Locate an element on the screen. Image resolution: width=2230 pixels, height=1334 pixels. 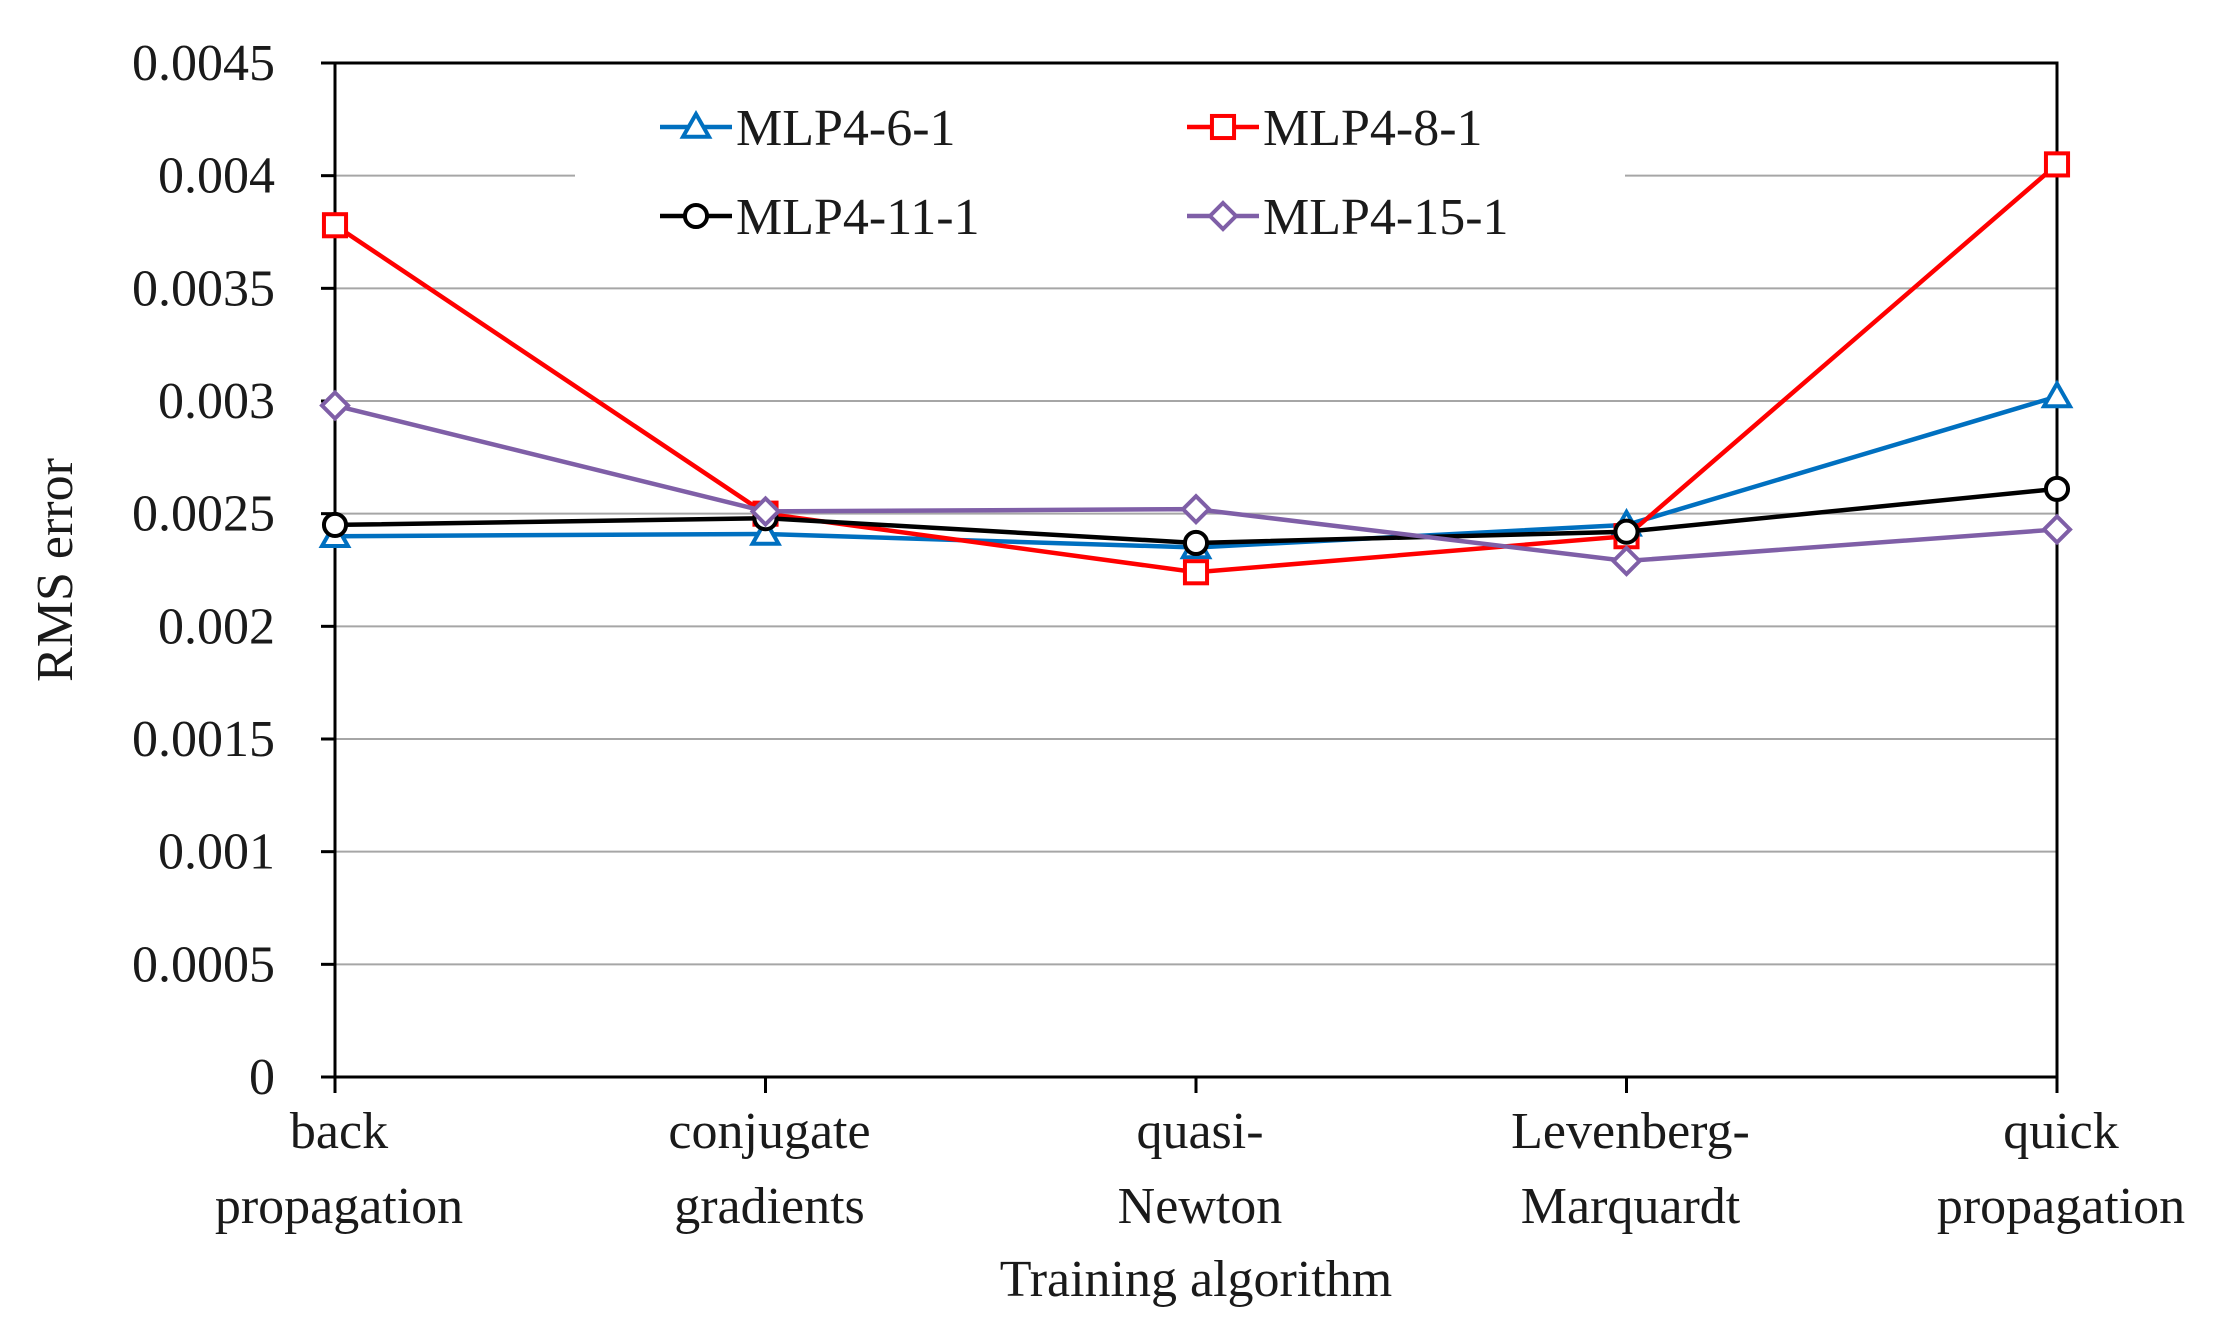
y-tick-label: 0.002 is located at coordinates (216, 626).